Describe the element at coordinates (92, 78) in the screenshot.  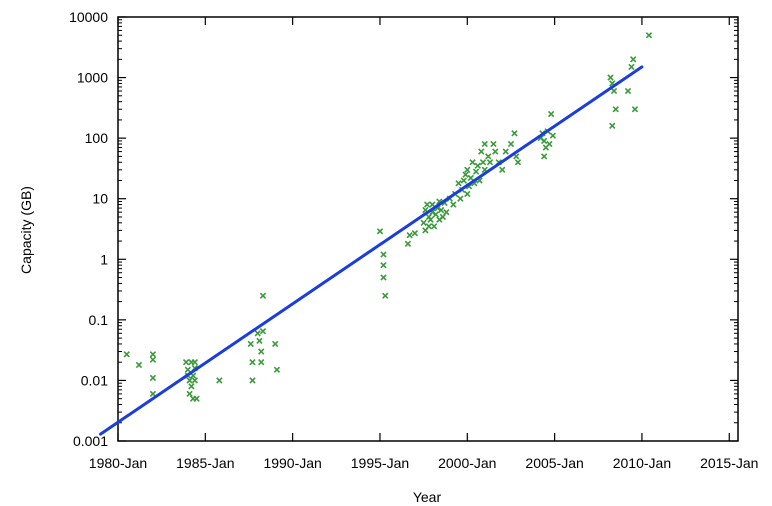
I see `y-tick-label: 1000` at that location.